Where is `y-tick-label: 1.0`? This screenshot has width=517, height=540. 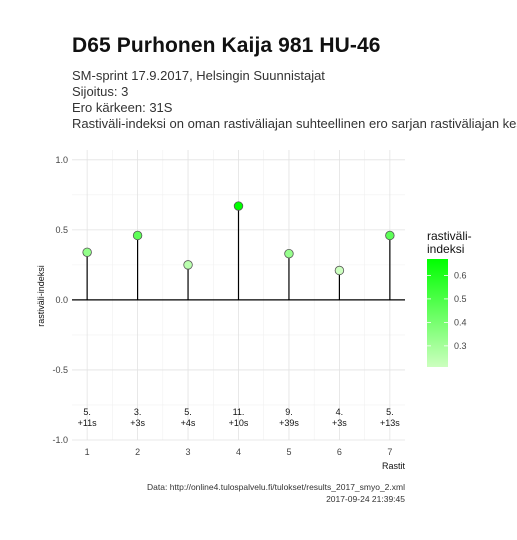 y-tick-label: 1.0 is located at coordinates (61, 160).